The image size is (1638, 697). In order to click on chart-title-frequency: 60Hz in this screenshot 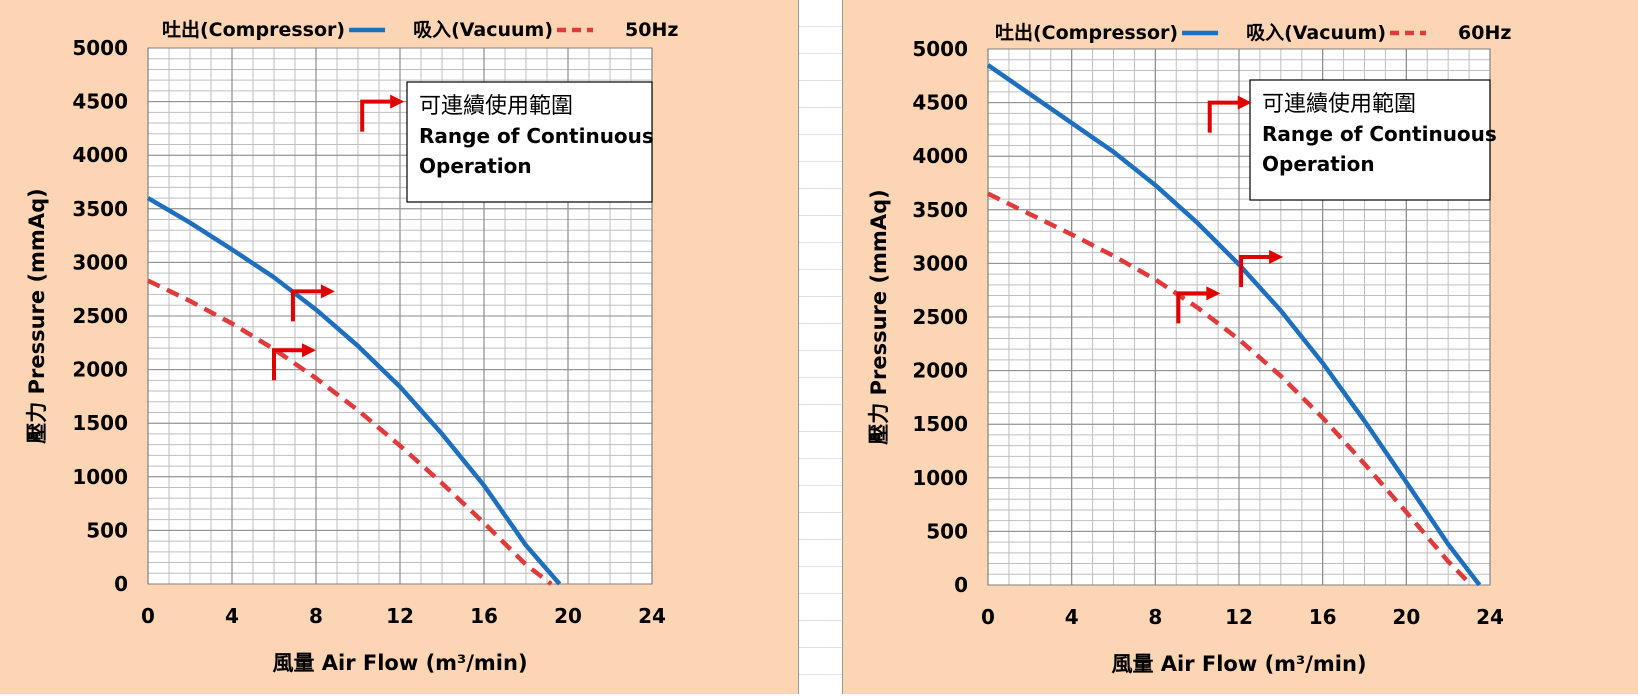, I will do `click(1484, 33)`.